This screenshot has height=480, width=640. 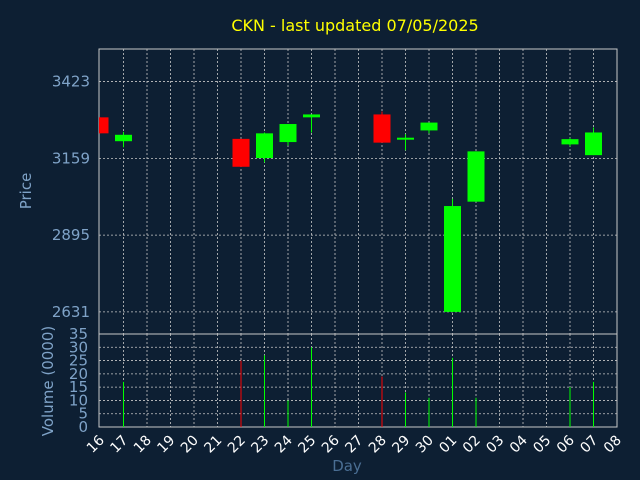 I want to click on price-y-tick-labels: 2631 2895 3159 3423, so click(x=71, y=197).